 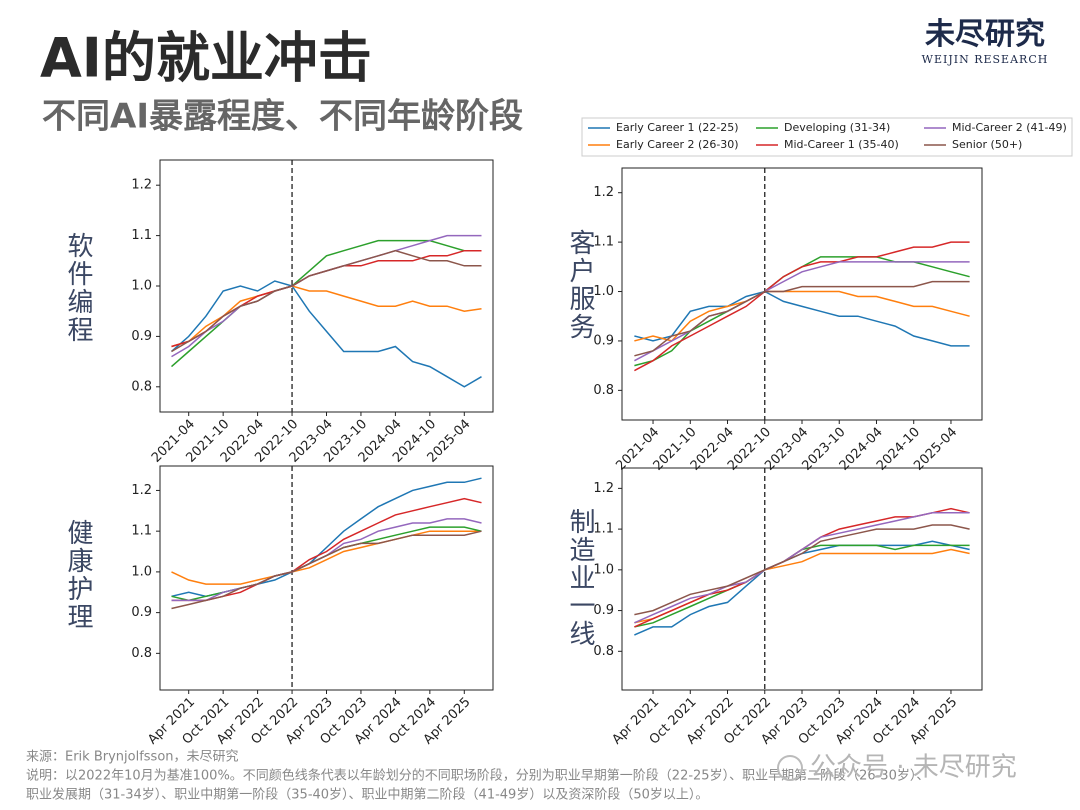 I want to click on source: 来源：Erik Brynjolfsson，未尽研究, so click(x=132, y=757).